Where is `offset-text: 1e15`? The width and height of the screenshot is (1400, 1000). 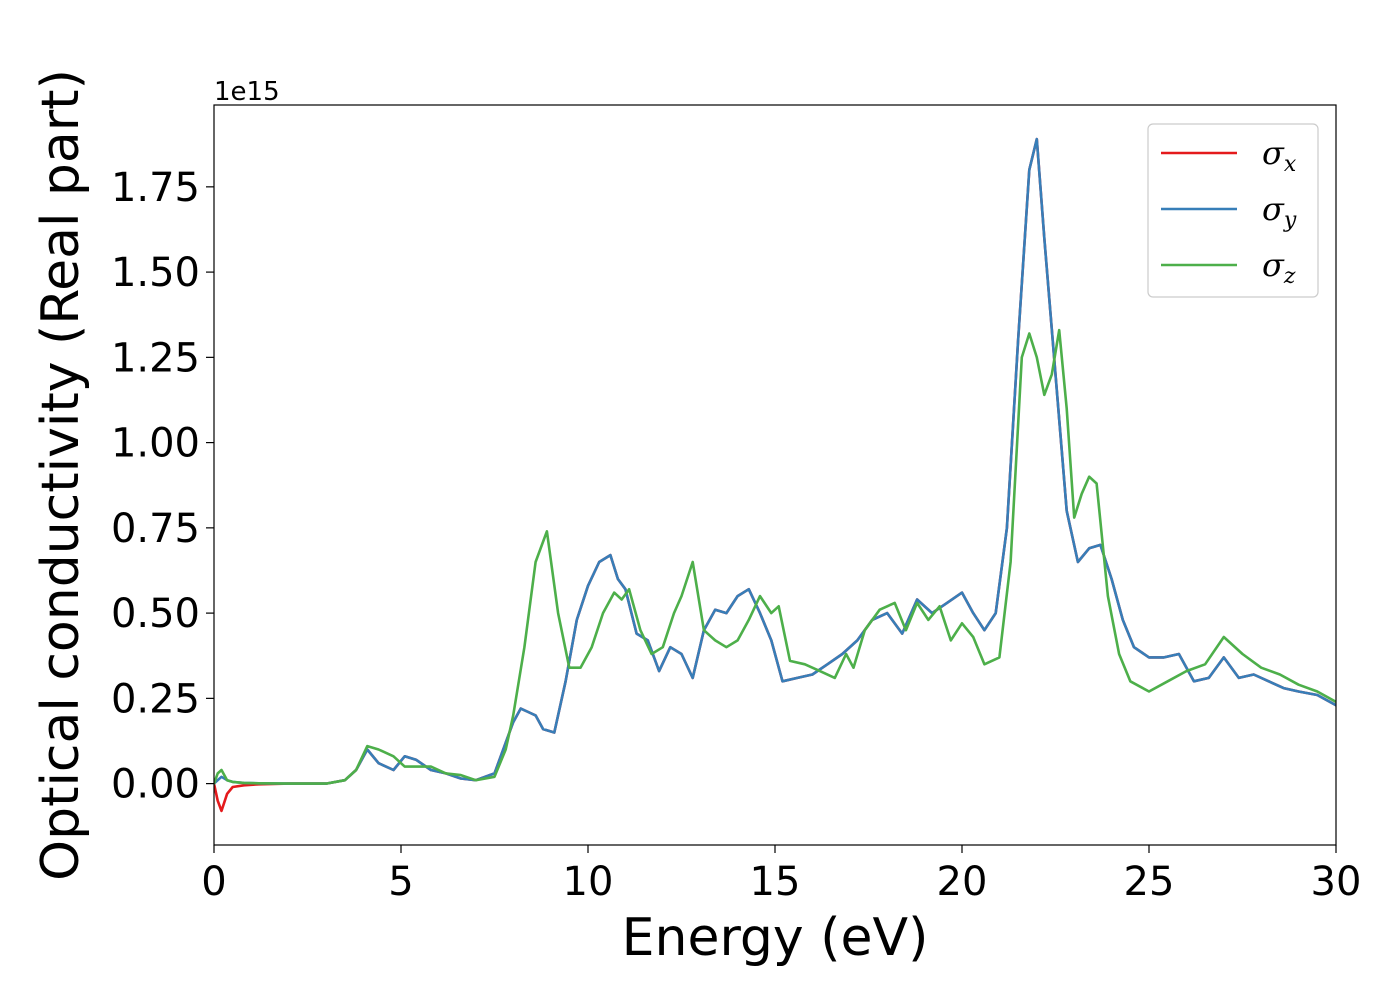 offset-text: 1e15 is located at coordinates (247, 92).